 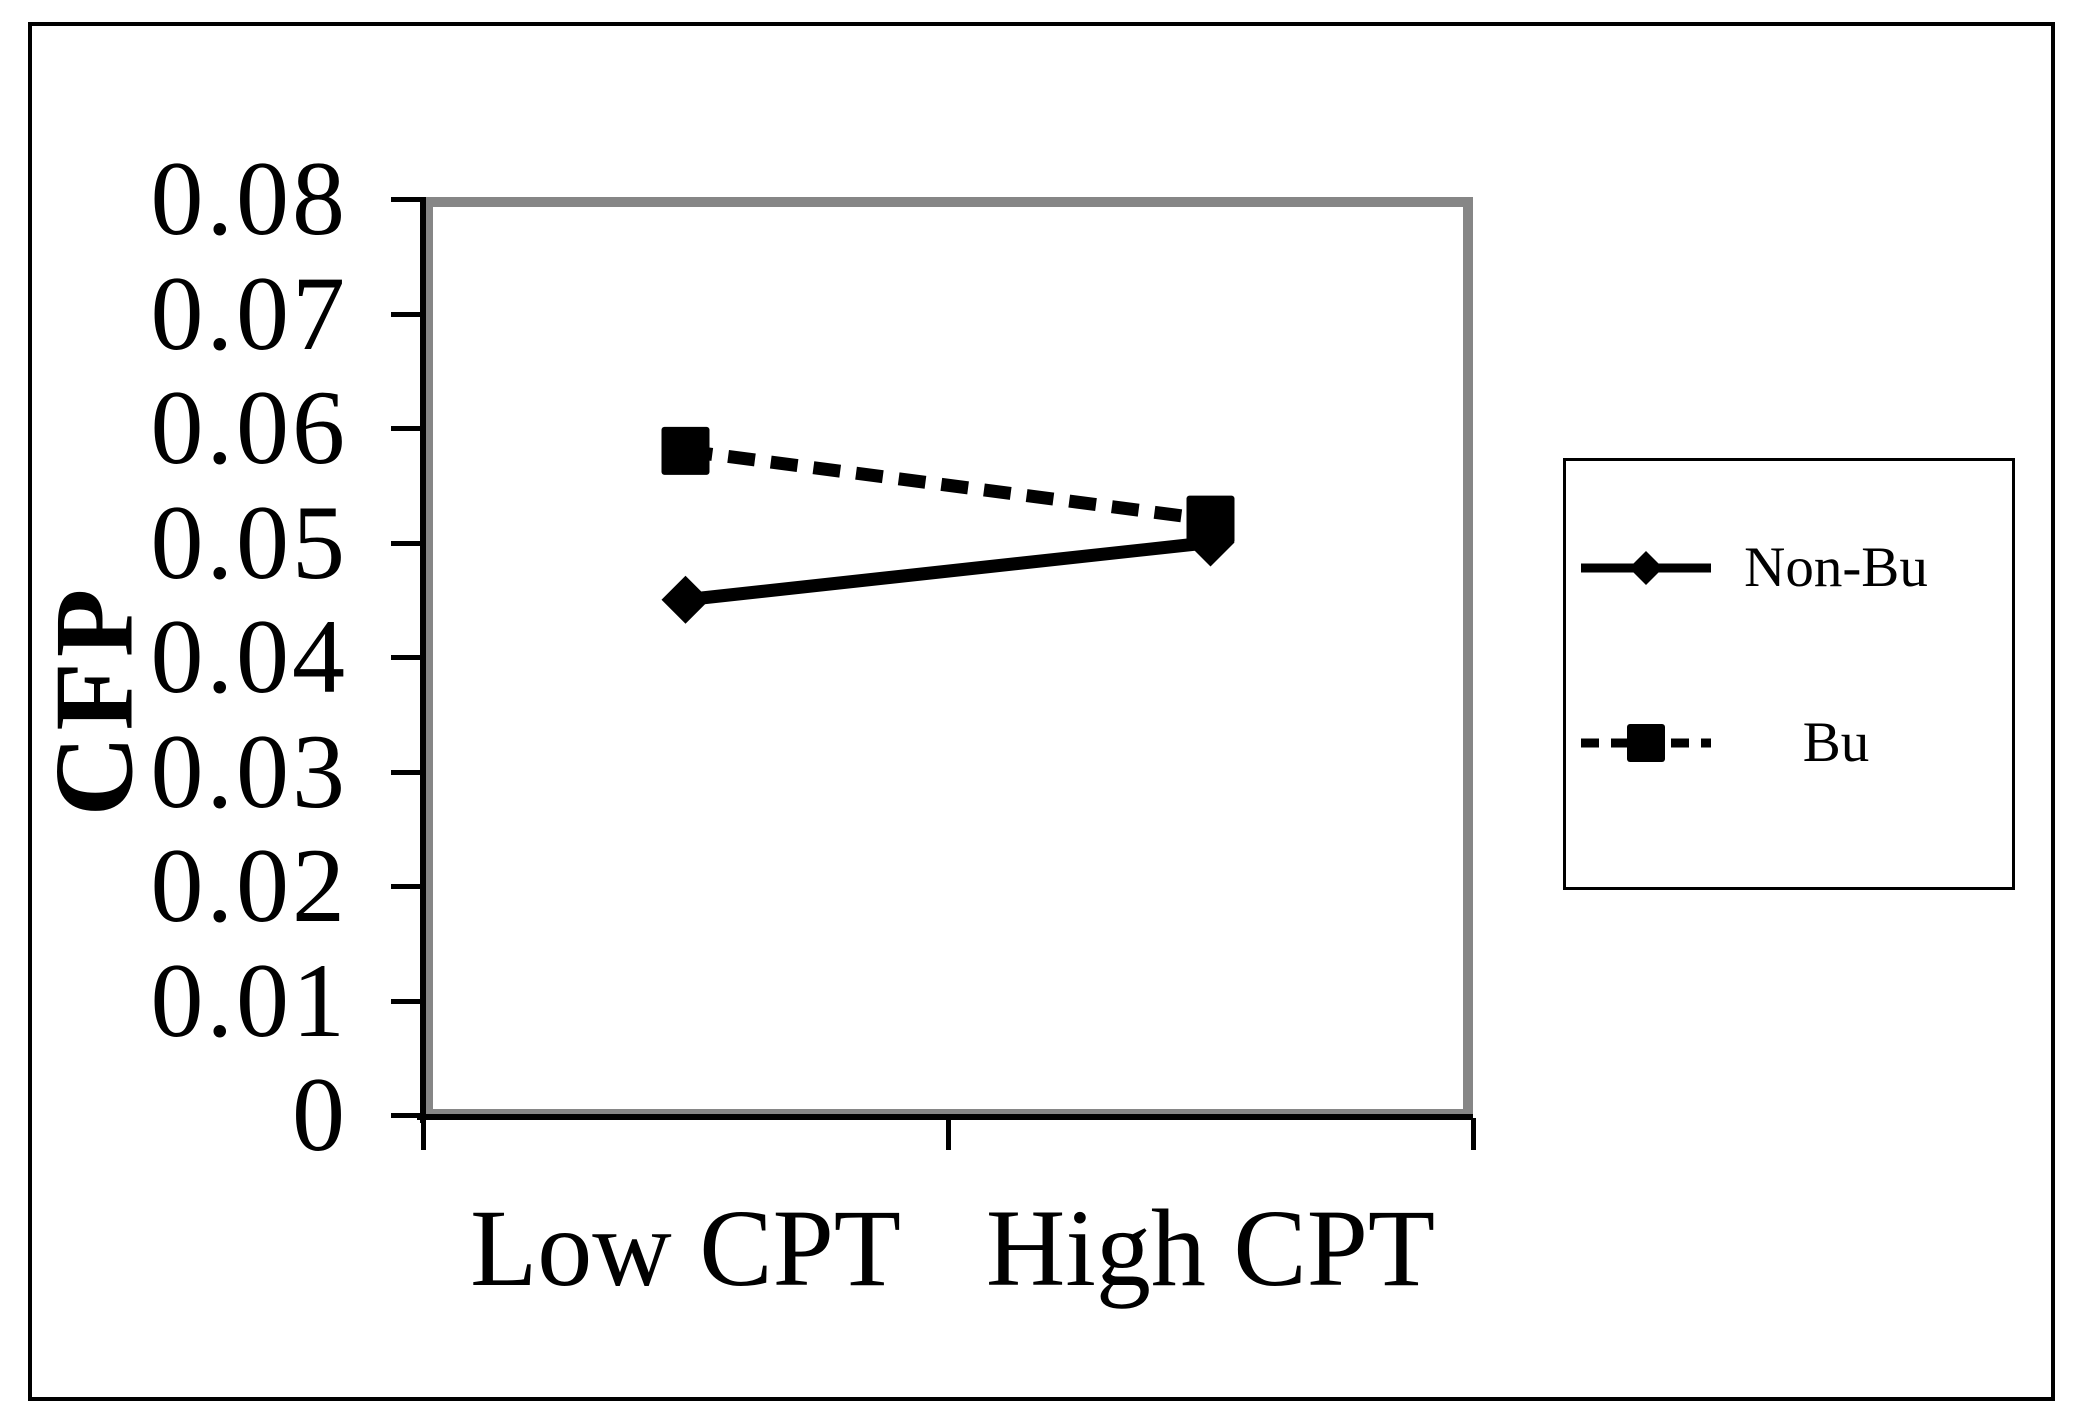 I want to click on series-line-non-bu, so click(x=948, y=571).